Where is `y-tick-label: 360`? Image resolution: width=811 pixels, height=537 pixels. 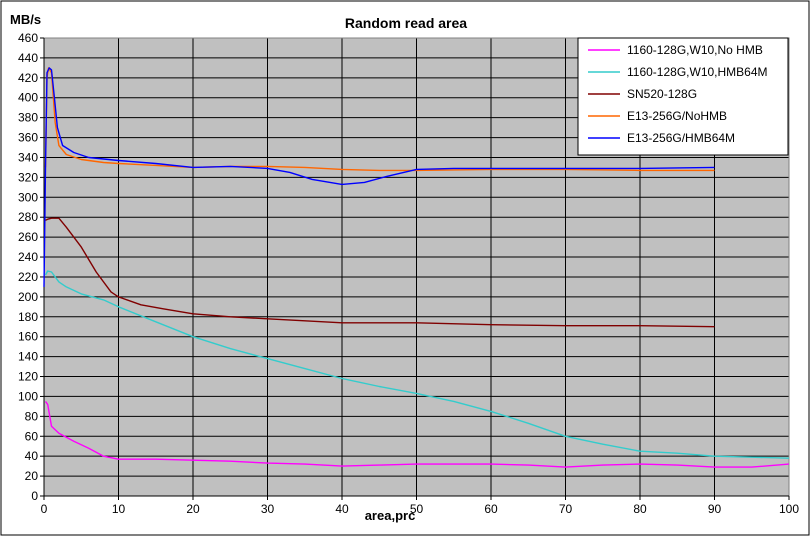
y-tick-label: 360 is located at coordinates (28, 138).